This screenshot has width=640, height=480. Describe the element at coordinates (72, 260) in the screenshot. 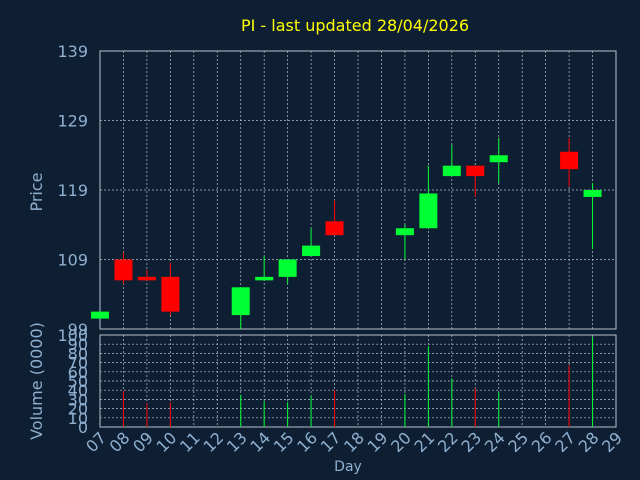

I see `price-y-tick: 109` at that location.